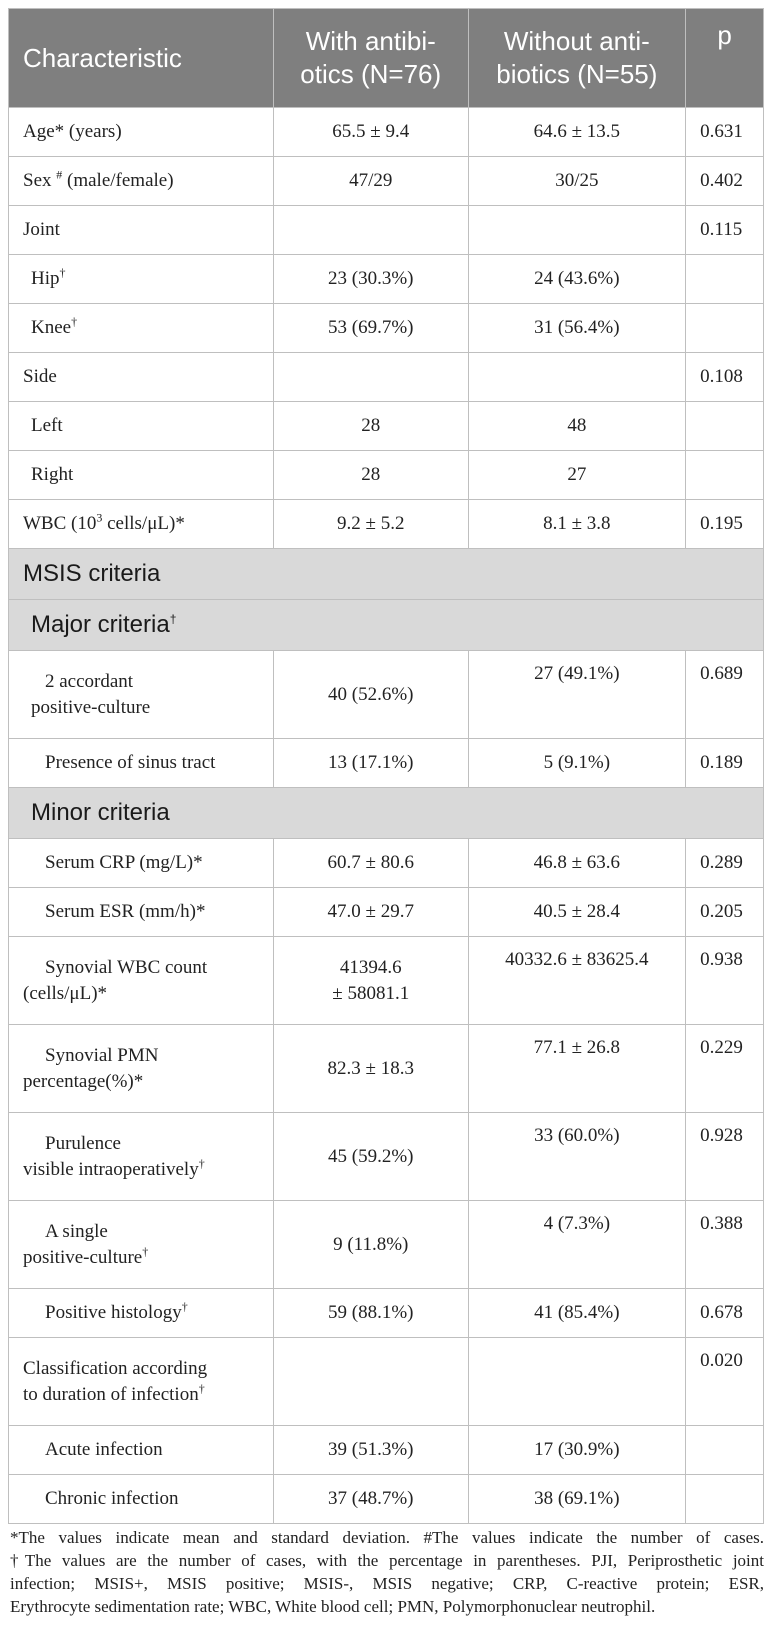 This screenshot has width=772, height=1649. Describe the element at coordinates (370, 863) in the screenshot. I see `cell-with: 60.7 ± 80.6` at that location.